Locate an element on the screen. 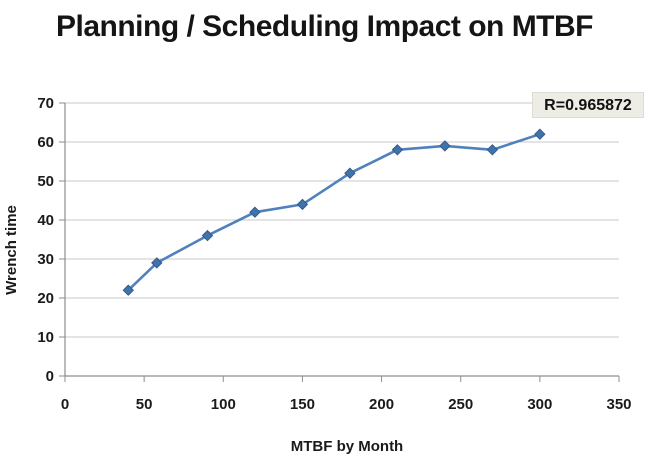 The width and height of the screenshot is (649, 469). chart-title: Planning / Scheduling Impact on MTBF is located at coordinates (325, 26).